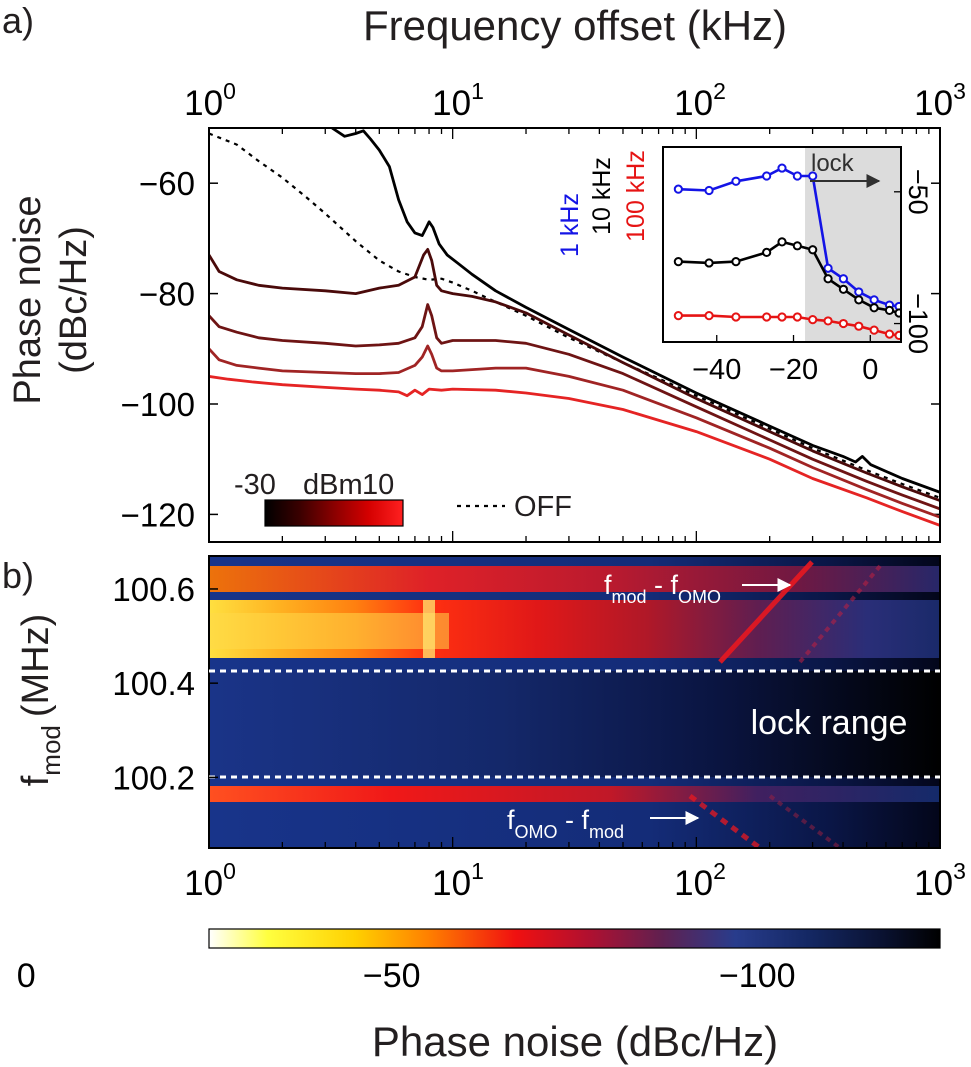 The height and width of the screenshot is (1067, 971). What do you see at coordinates (255, 485) in the screenshot?
I see `power-colorbar-min-label: -30` at bounding box center [255, 485].